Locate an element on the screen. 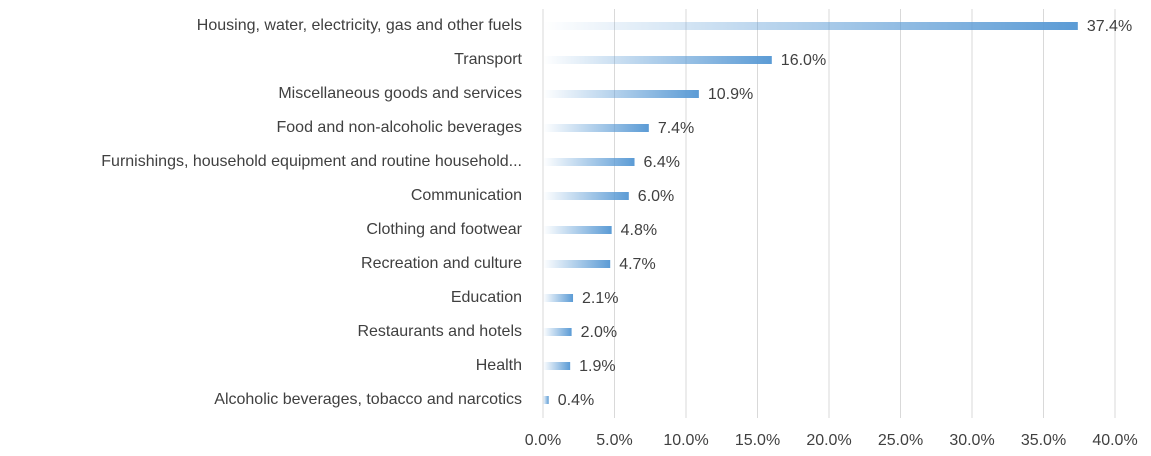 The height and width of the screenshot is (456, 1151). category-label: Clothing and footwear is located at coordinates (444, 229).